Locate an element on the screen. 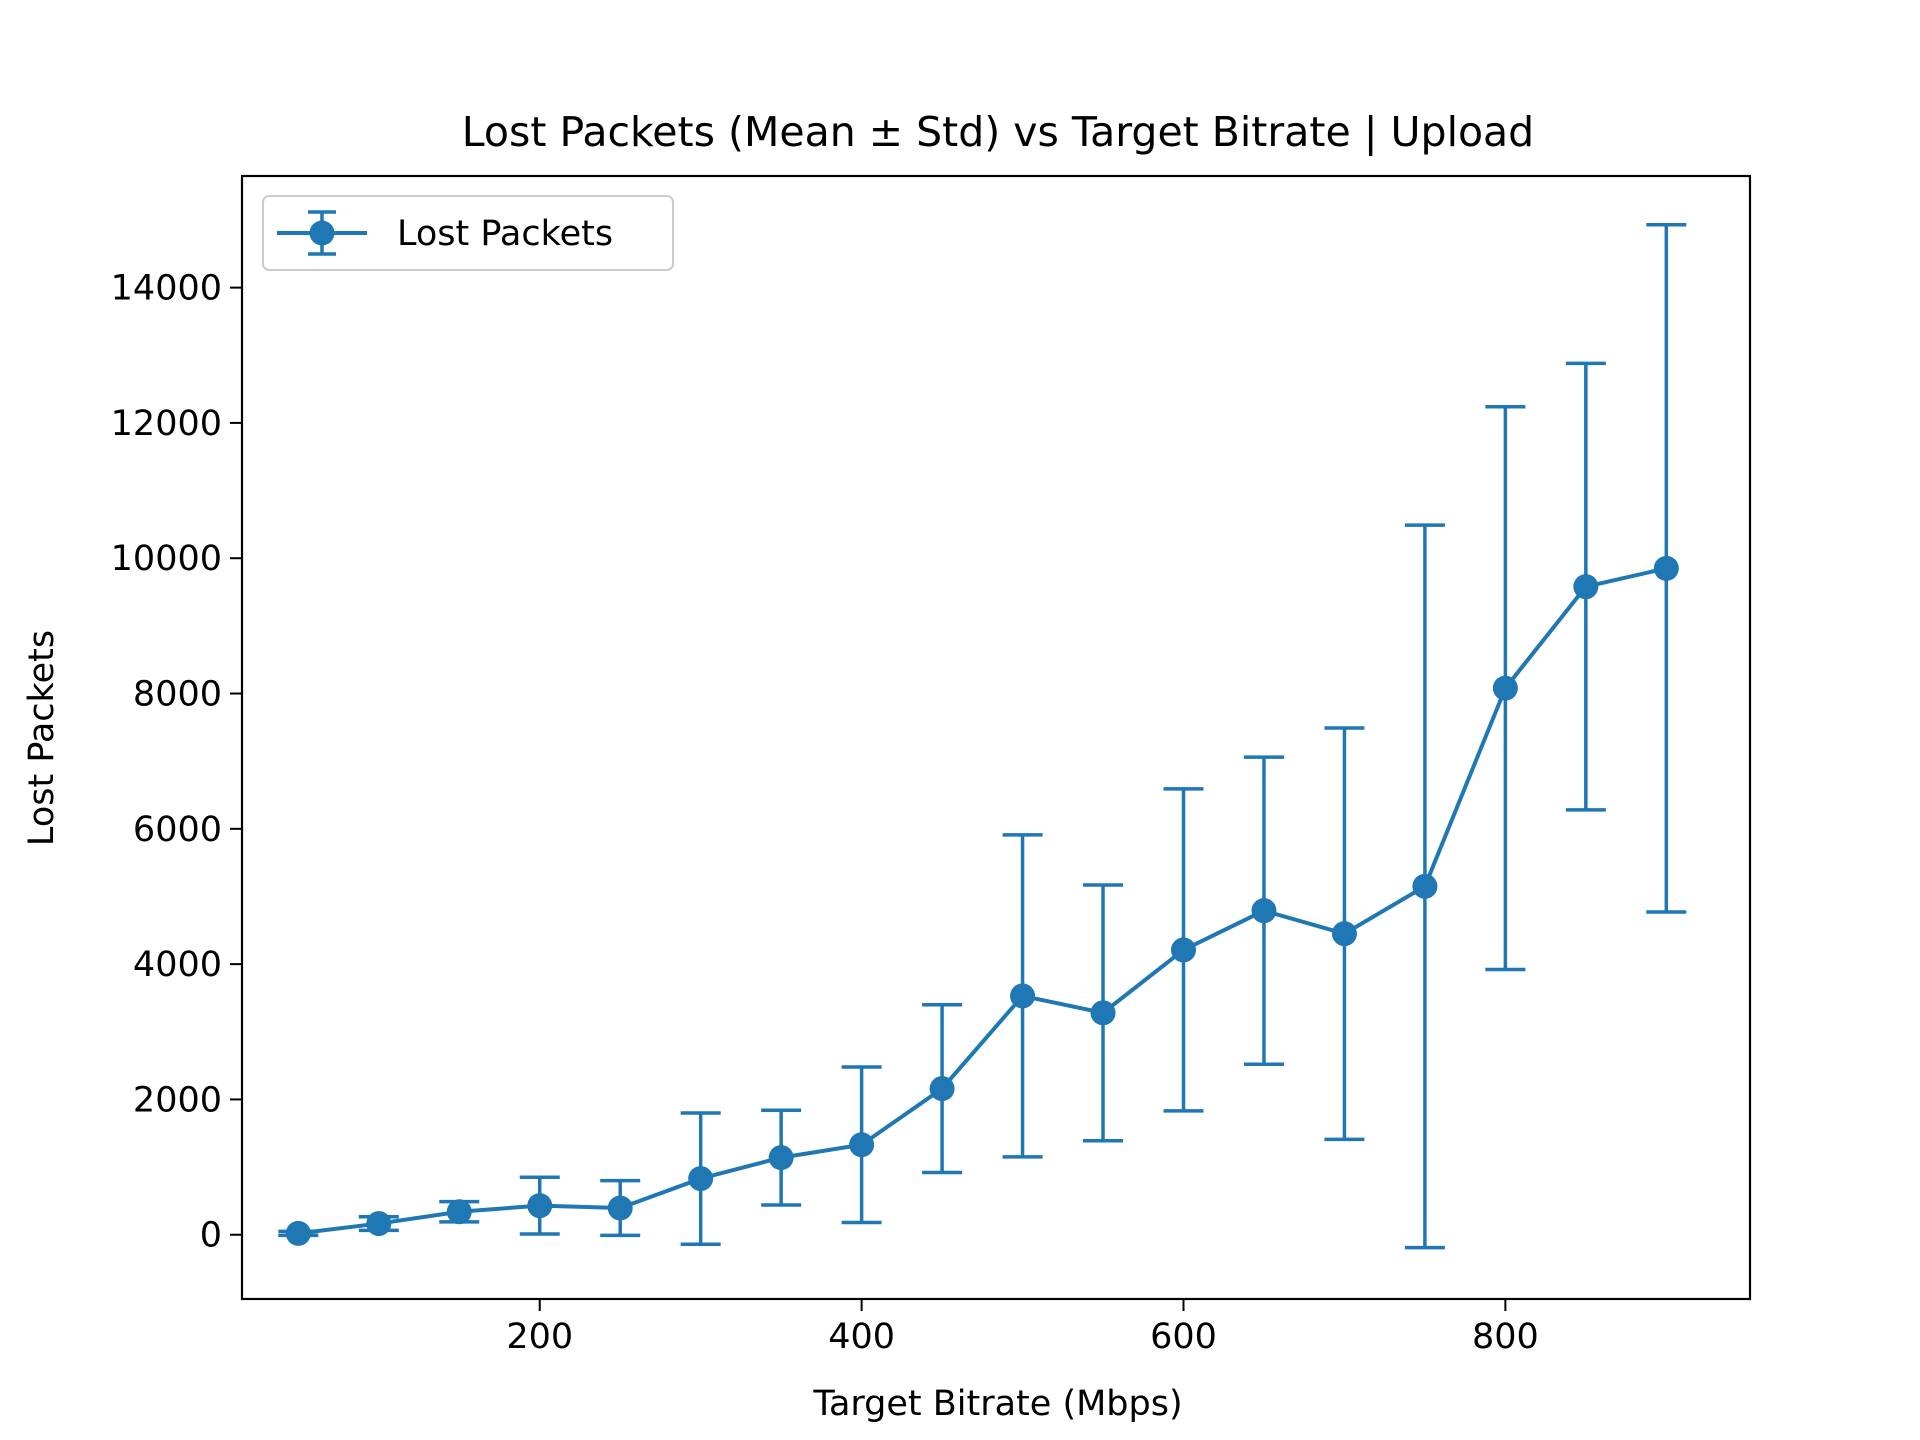 The height and width of the screenshot is (1440, 1920). x-tick-label: 200 is located at coordinates (539, 1337).